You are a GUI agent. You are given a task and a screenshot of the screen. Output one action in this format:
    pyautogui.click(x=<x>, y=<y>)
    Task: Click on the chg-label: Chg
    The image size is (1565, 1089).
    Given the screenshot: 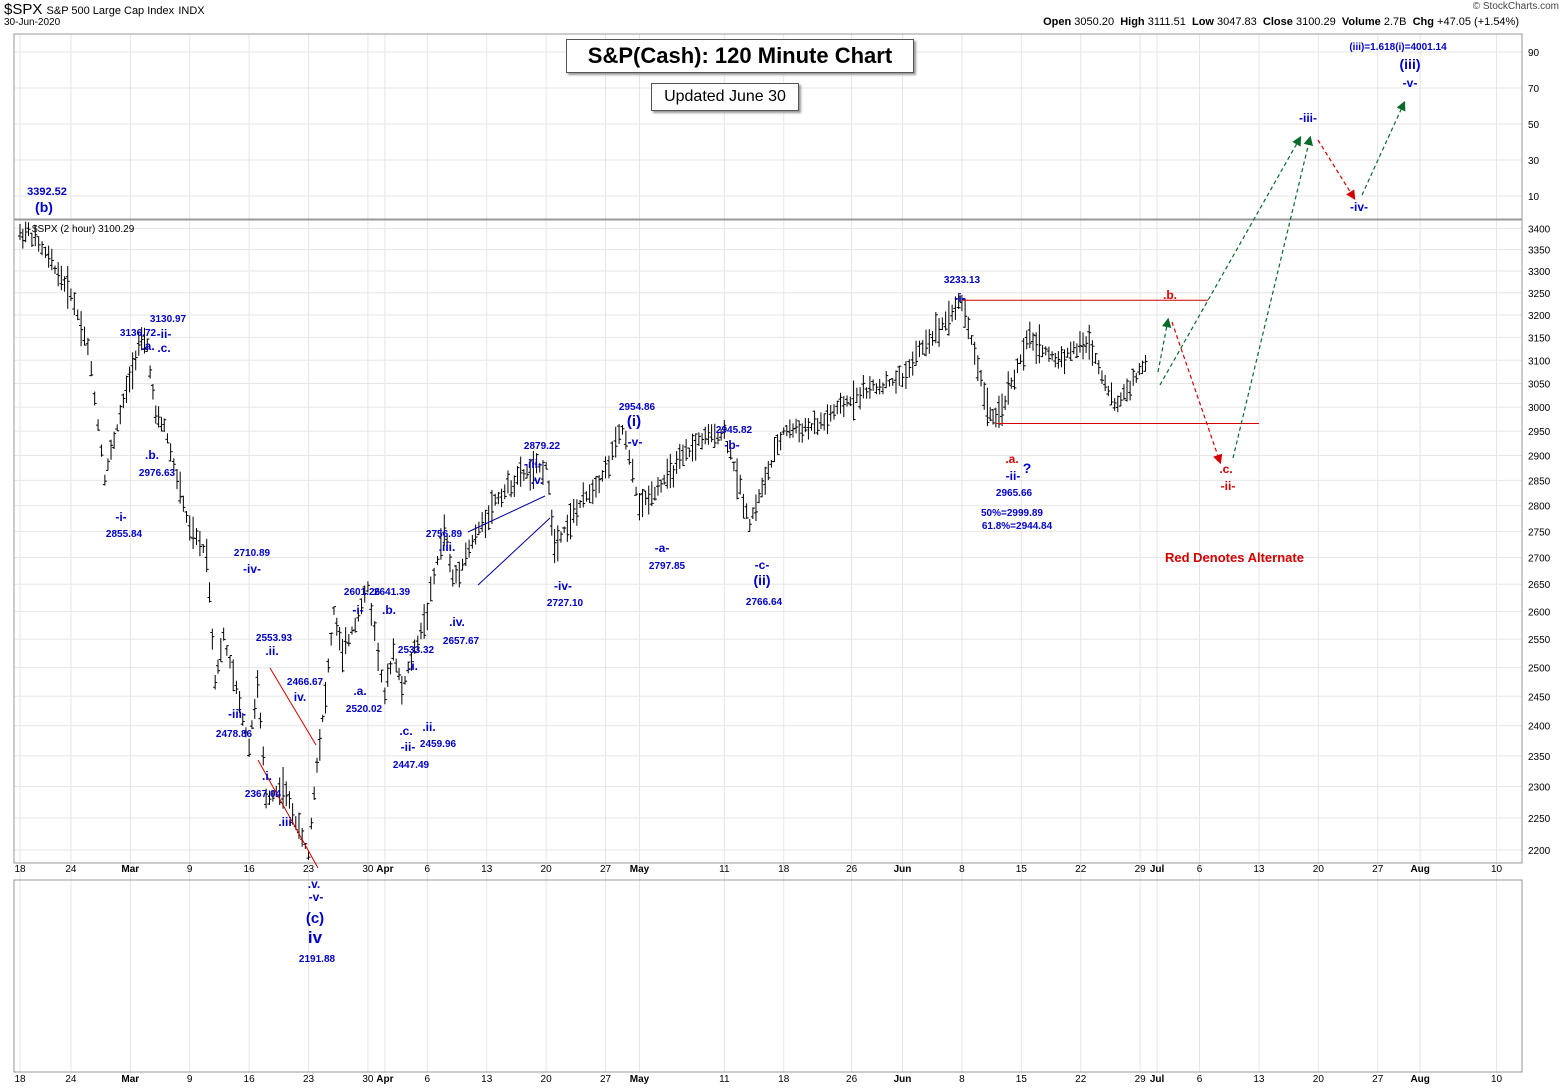 What is the action you would take?
    pyautogui.click(x=1423, y=22)
    